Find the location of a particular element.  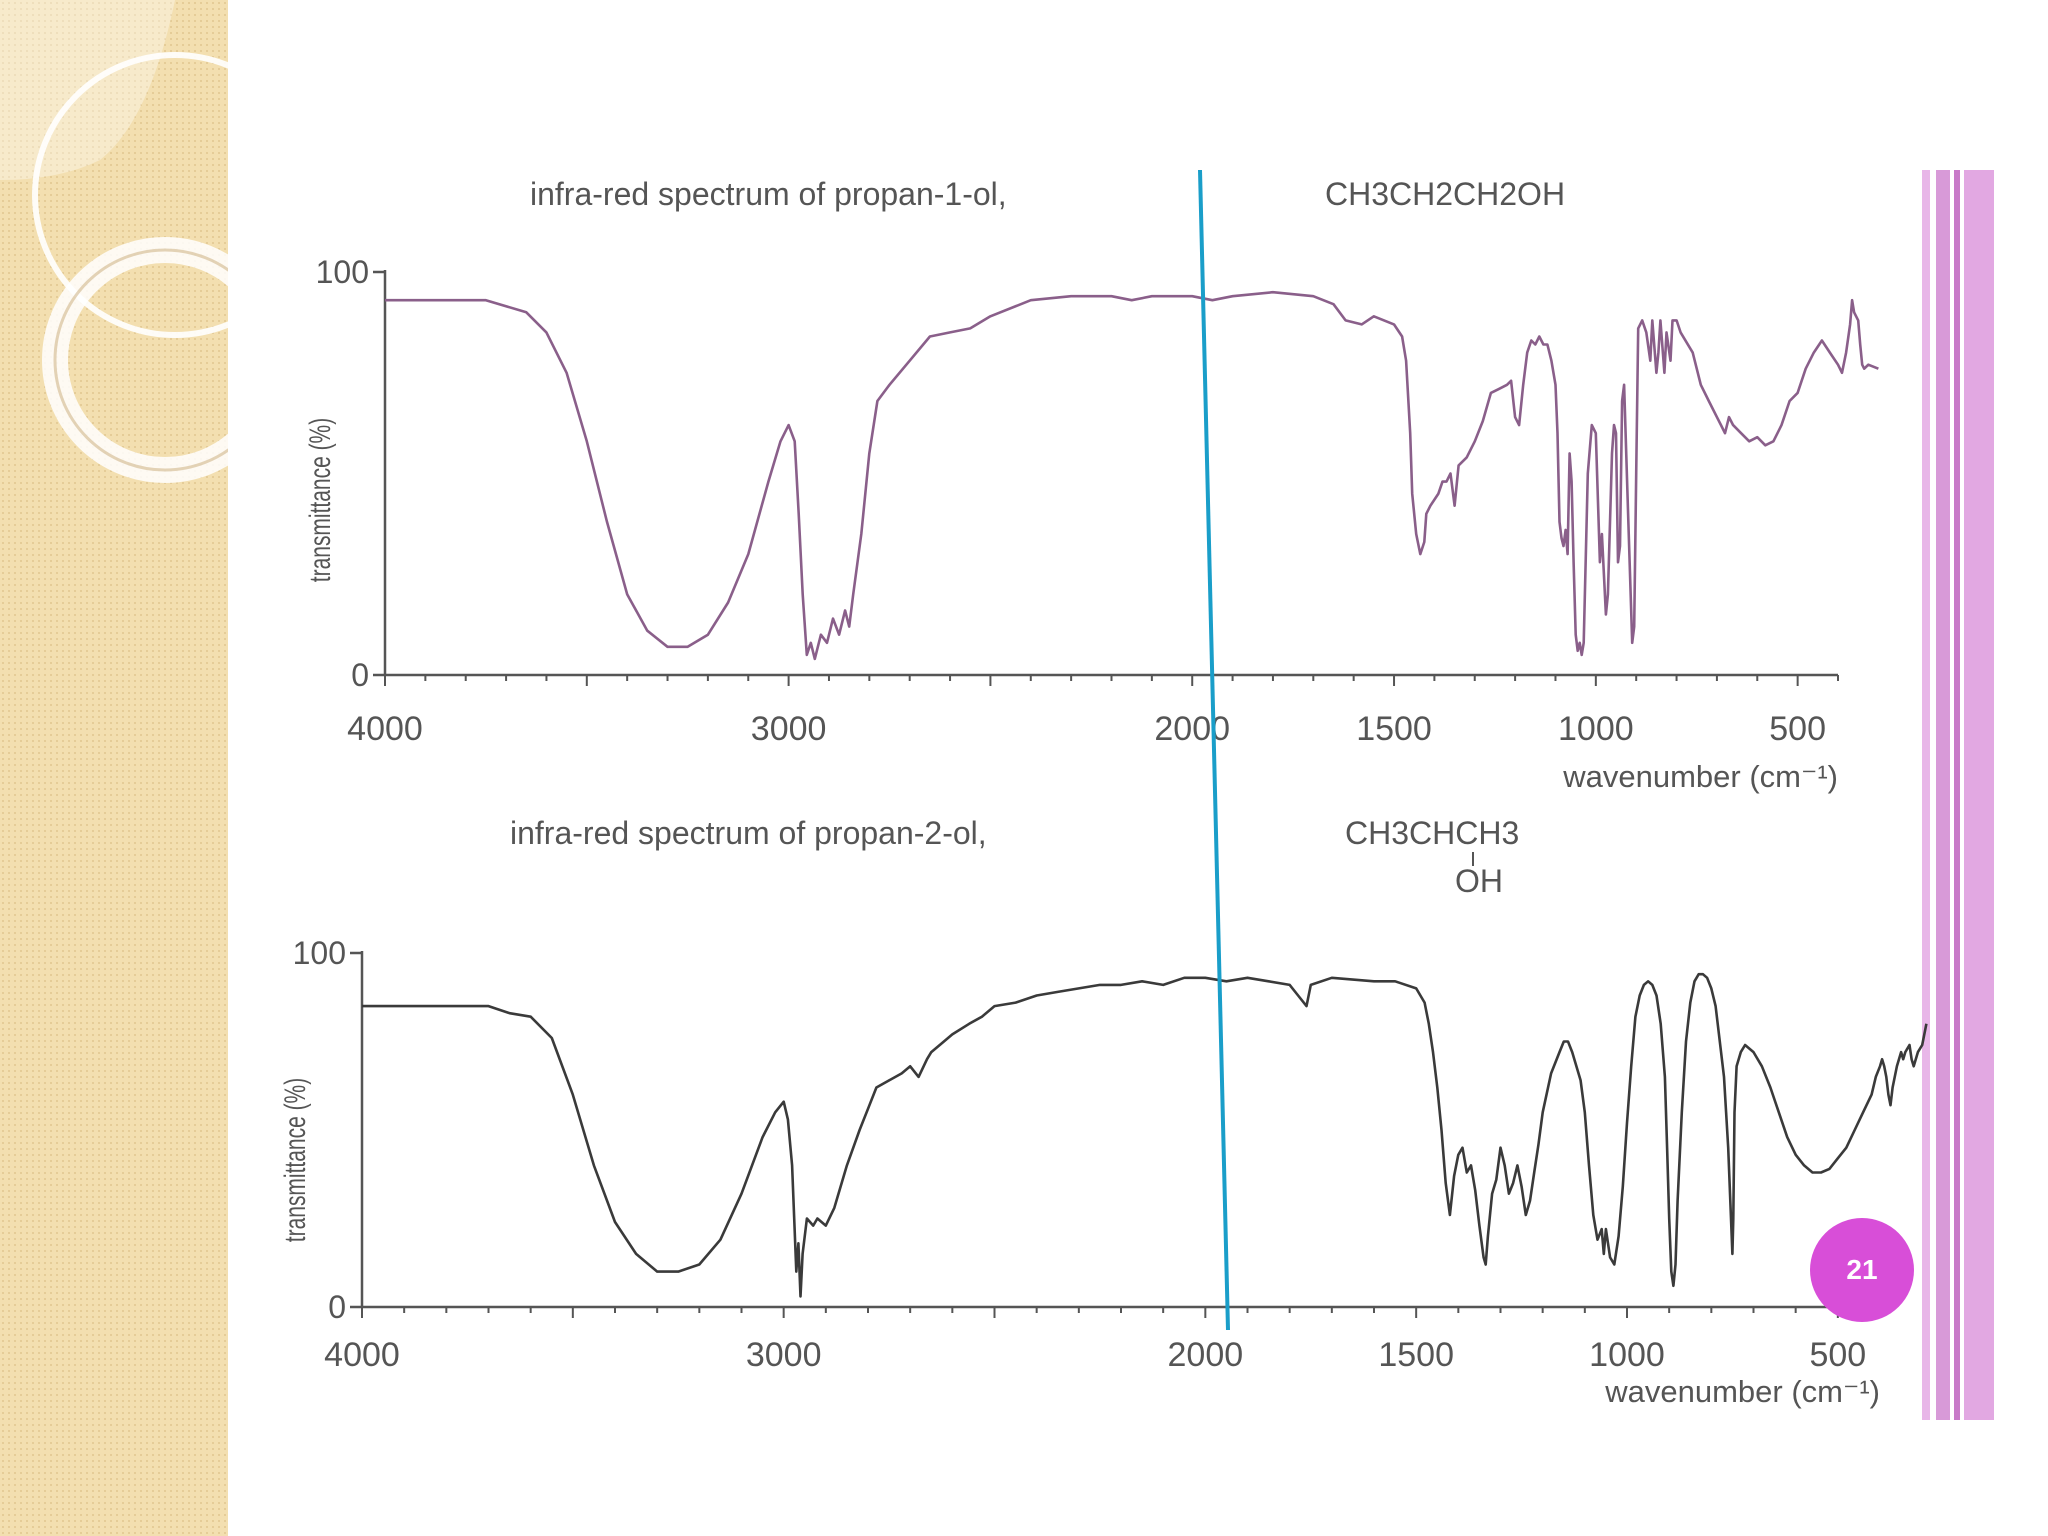

chart-formula: CH3CHCH3 is located at coordinates (1432, 833).